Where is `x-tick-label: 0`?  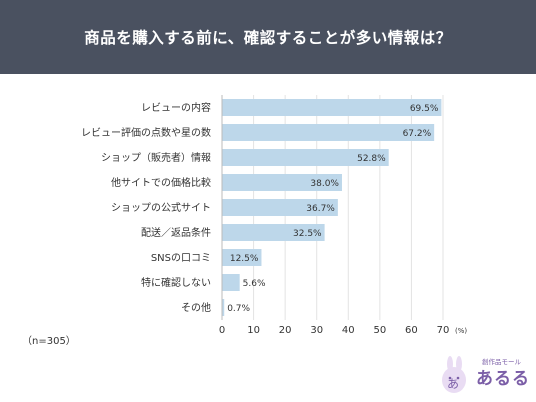 x-tick-label: 0 is located at coordinates (222, 330).